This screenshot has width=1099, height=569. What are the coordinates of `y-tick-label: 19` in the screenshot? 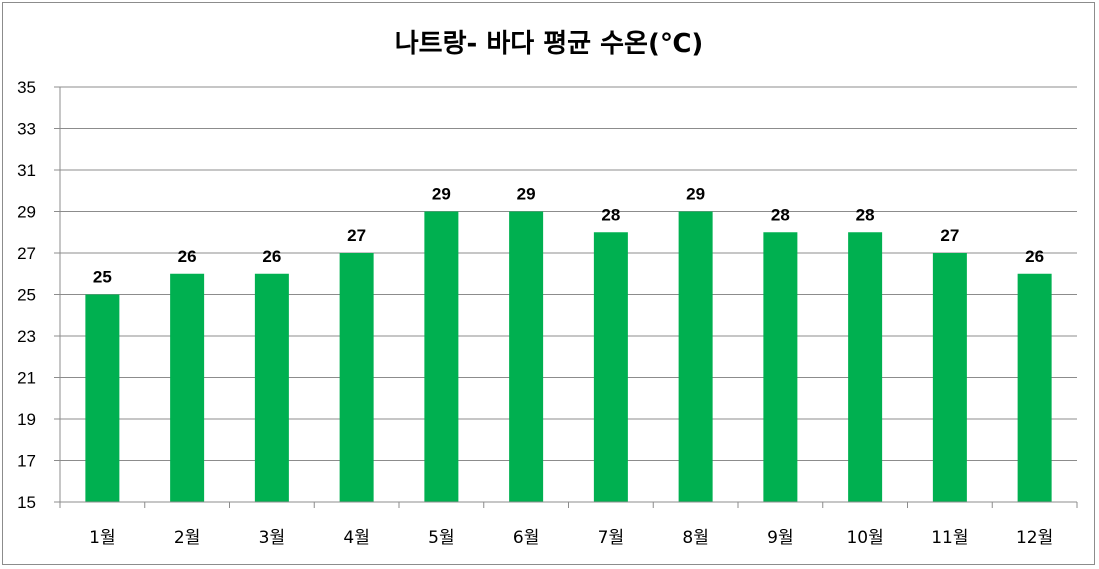 It's located at (26, 419).